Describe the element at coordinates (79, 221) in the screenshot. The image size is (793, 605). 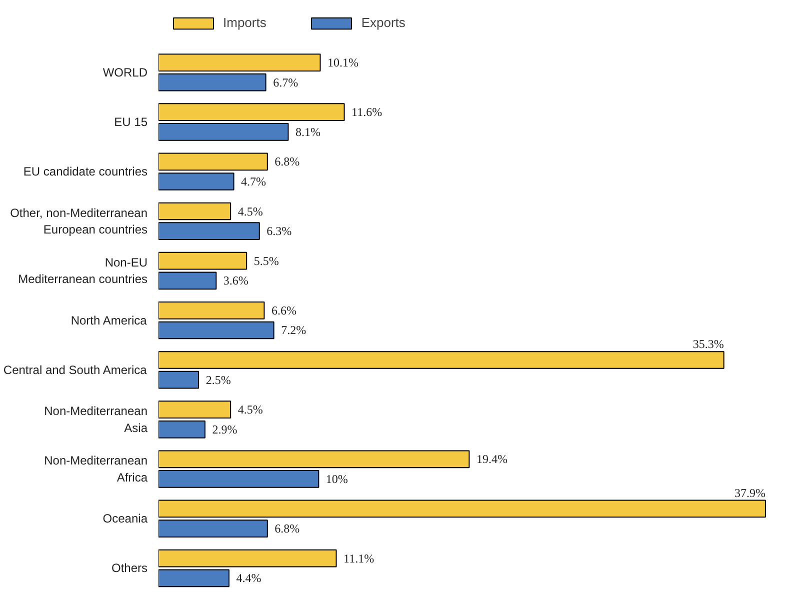
I see `y-tick-label: Other, non-Mediterranean European countries` at that location.